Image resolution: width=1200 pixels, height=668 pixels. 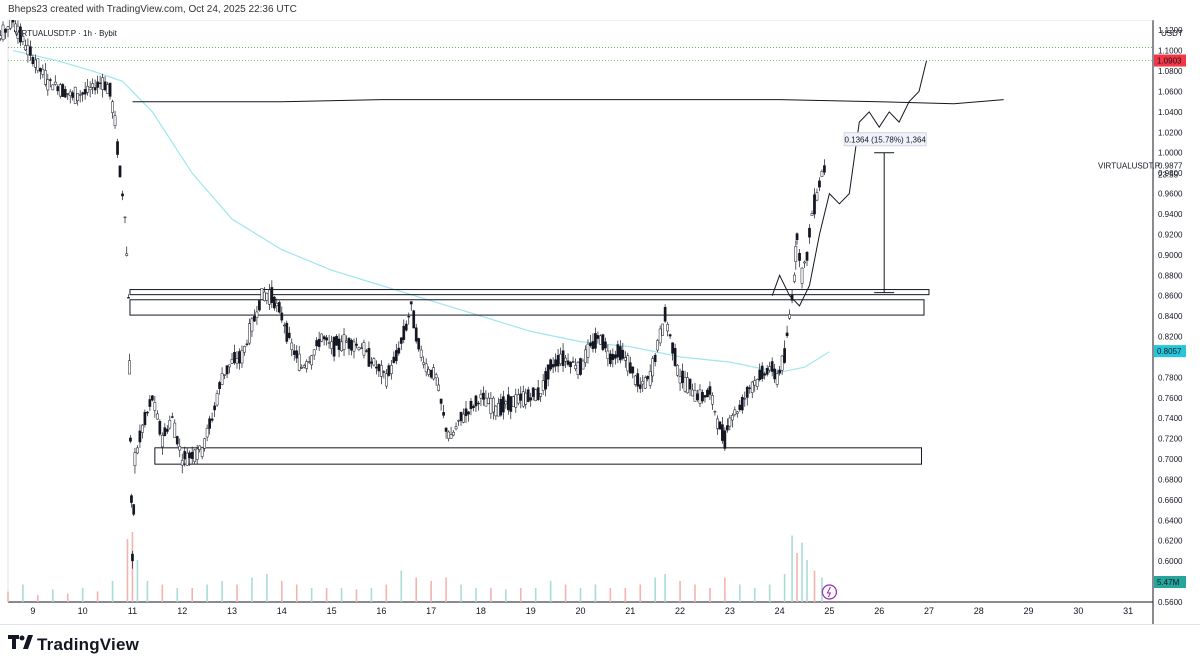 What do you see at coordinates (1172, 33) in the screenshot?
I see `currency-label: USDT` at bounding box center [1172, 33].